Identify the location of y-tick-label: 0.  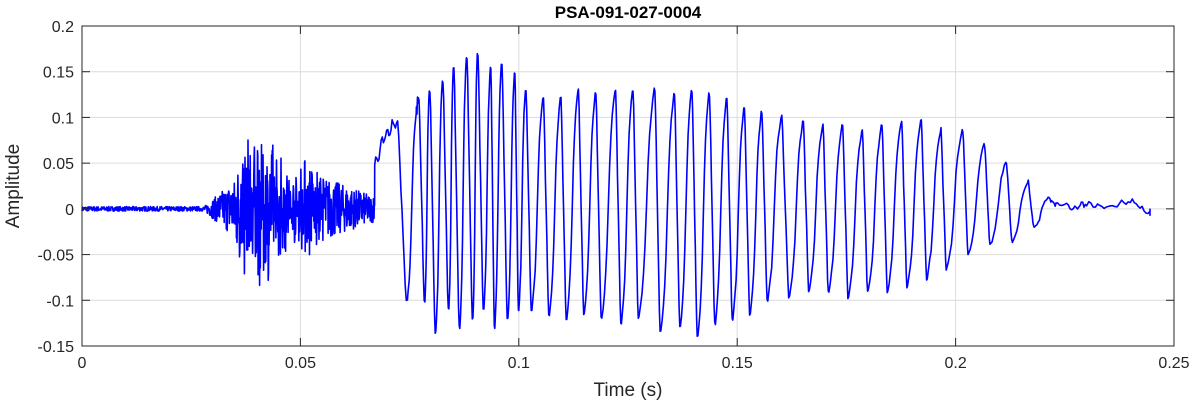
(69, 210).